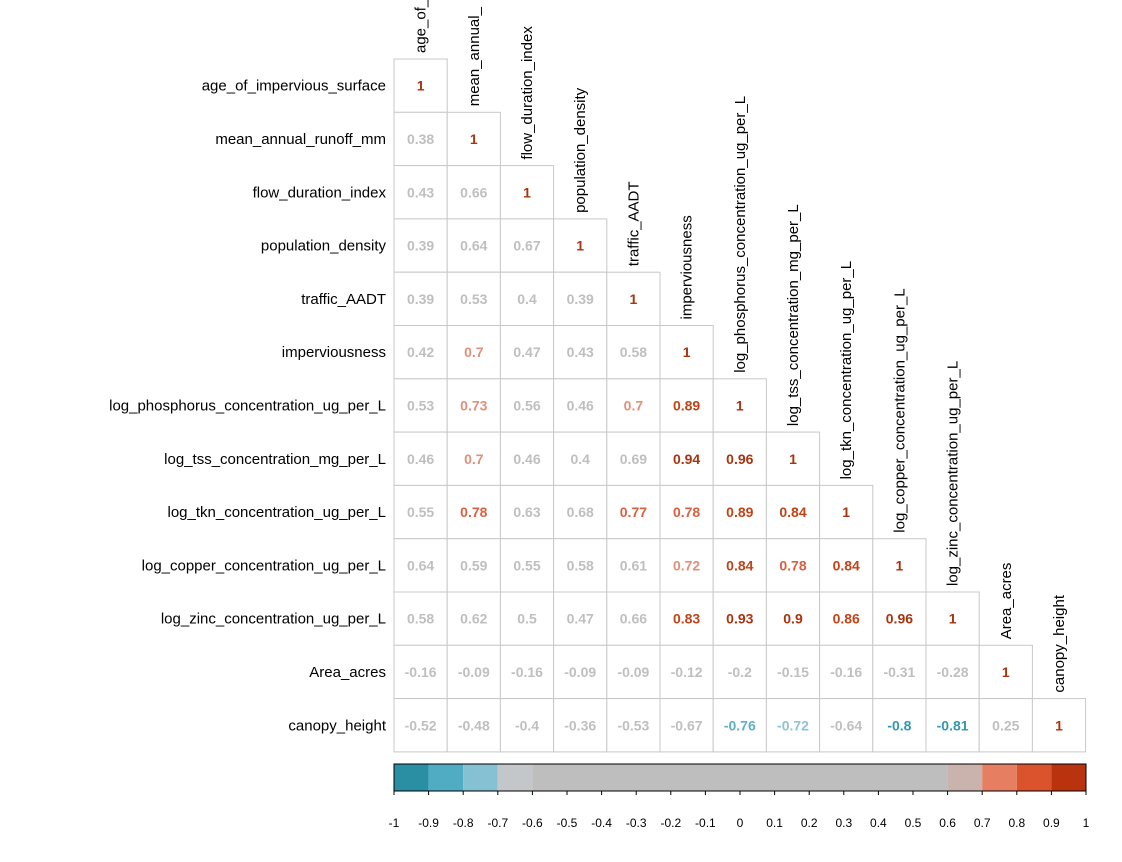 Image resolution: width=1122 pixels, height=862 pixels. I want to click on cell-value-12-2: -0.4, so click(527, 725).